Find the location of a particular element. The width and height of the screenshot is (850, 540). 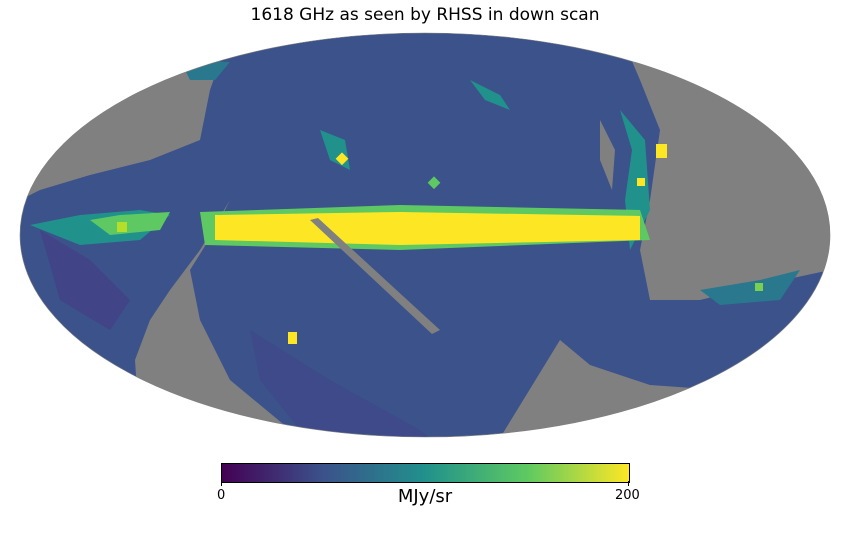

map-title: 1618 GHz as seen by RHSS in down scan is located at coordinates (425, 15).